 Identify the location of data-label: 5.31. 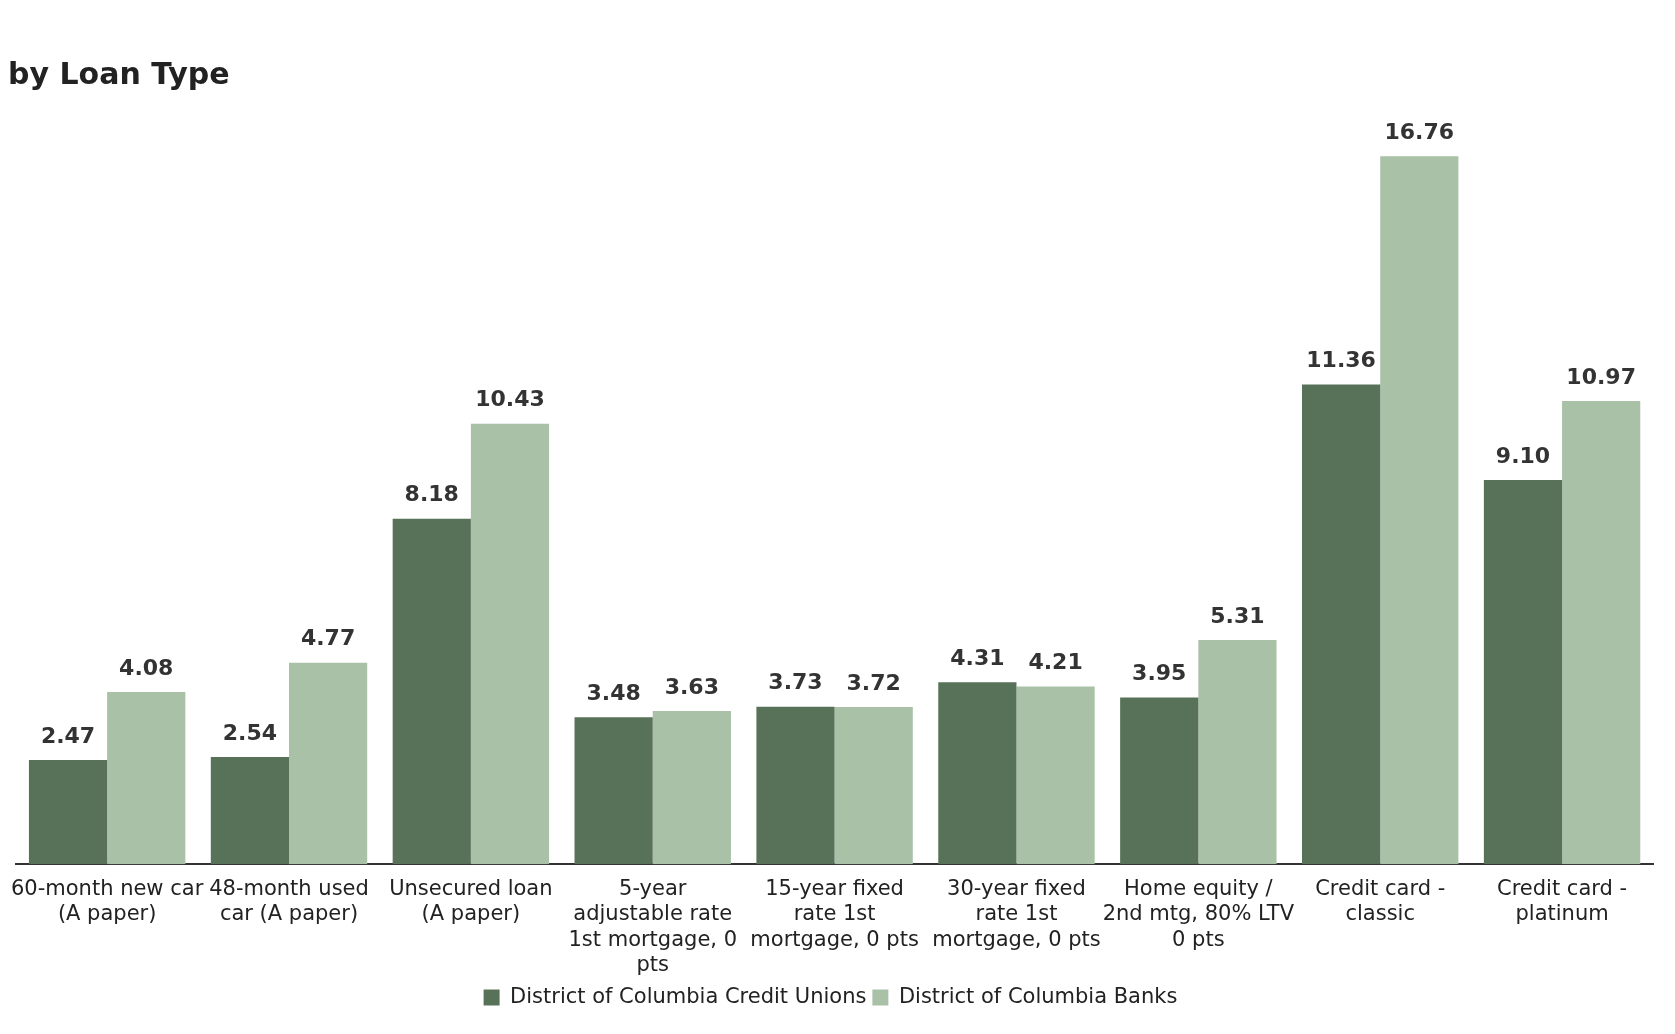
(1237, 615).